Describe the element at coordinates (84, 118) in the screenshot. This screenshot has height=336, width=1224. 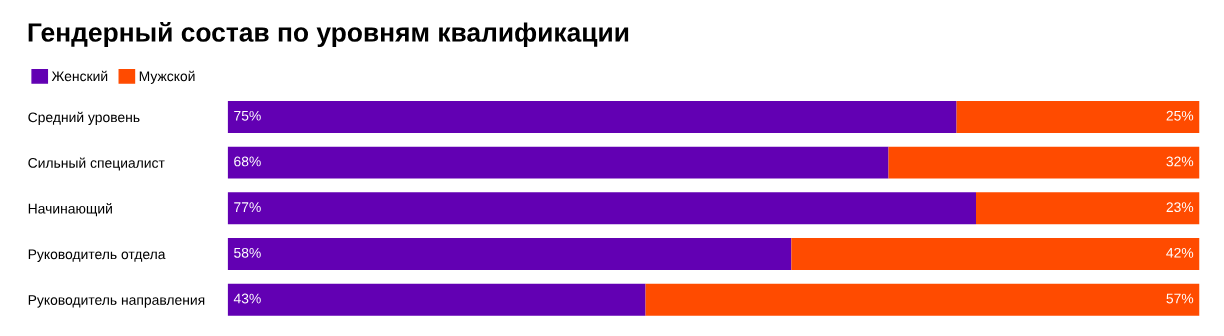
I see `y-tick-label: Средний уровень` at that location.